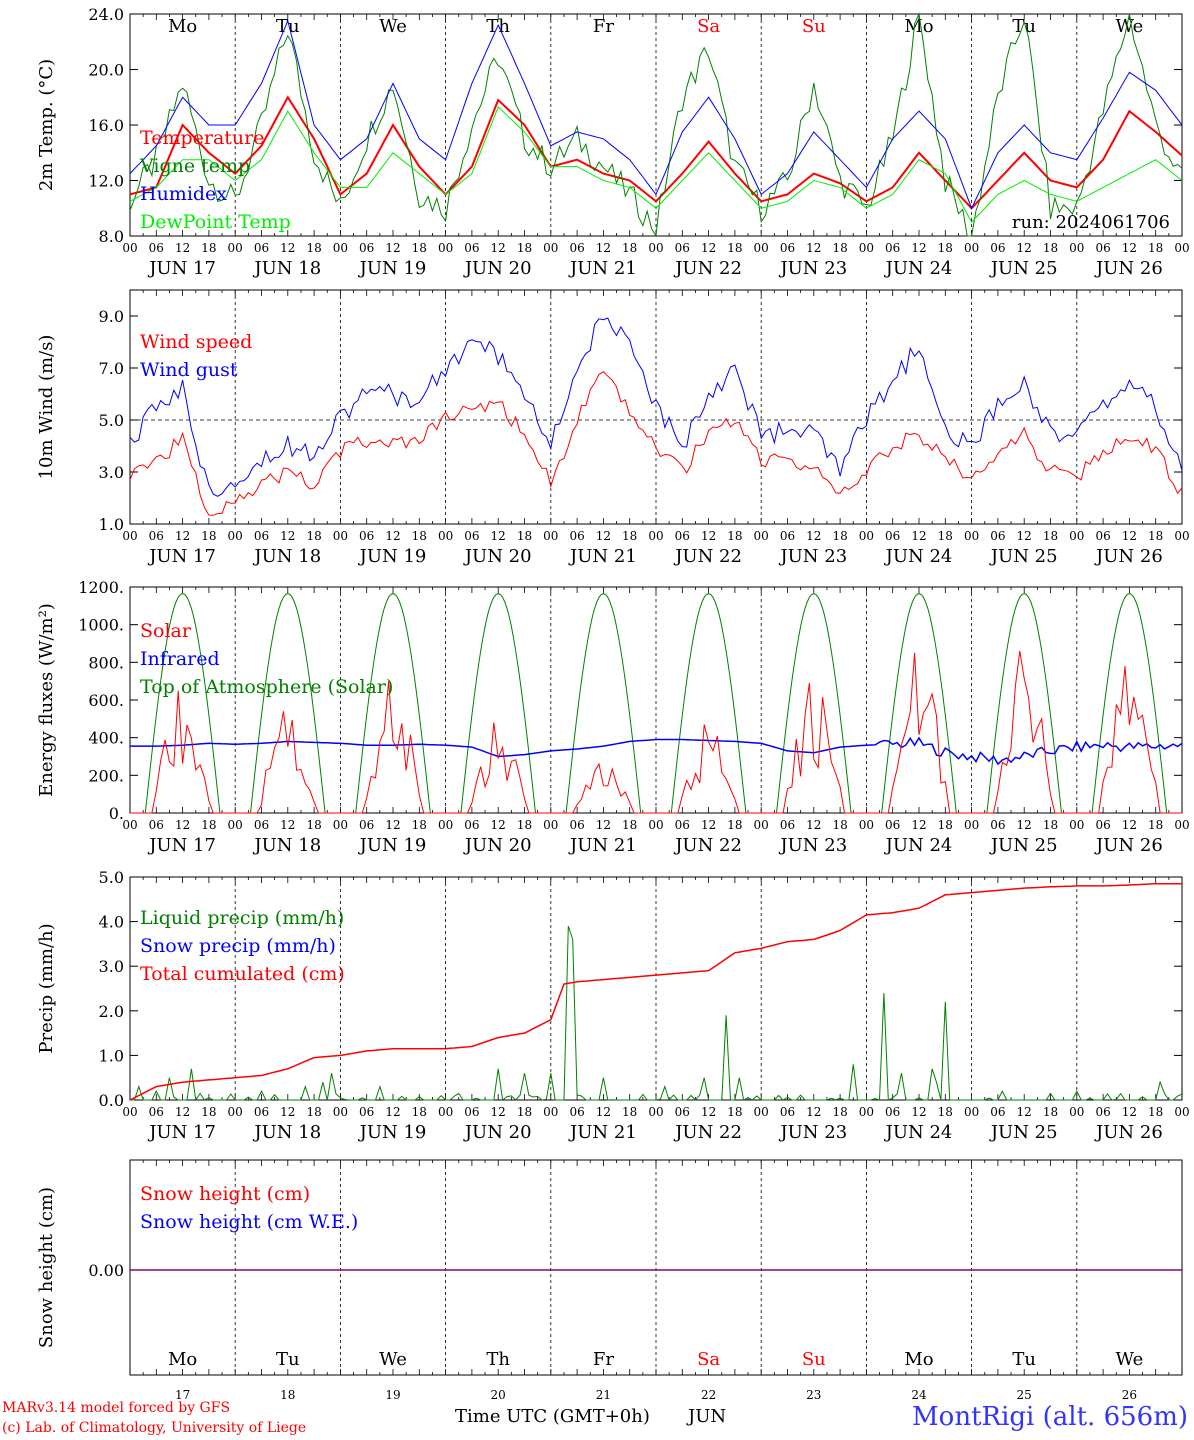 The width and height of the screenshot is (1194, 1440). I want to click on day-number-label: 25, so click(1024, 1395).